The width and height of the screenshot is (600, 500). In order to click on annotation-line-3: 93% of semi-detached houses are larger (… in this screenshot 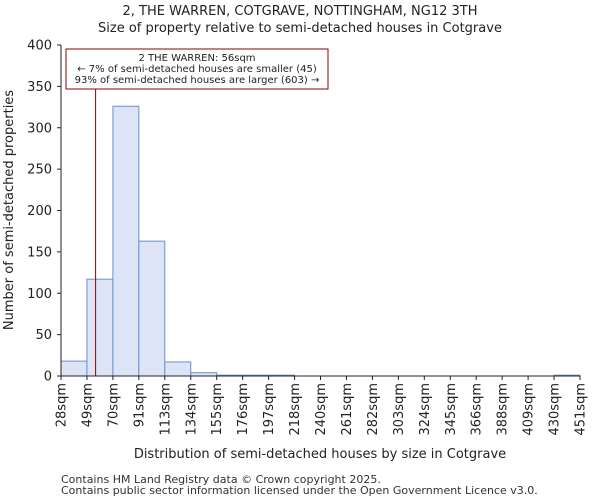, I will do `click(197, 80)`.